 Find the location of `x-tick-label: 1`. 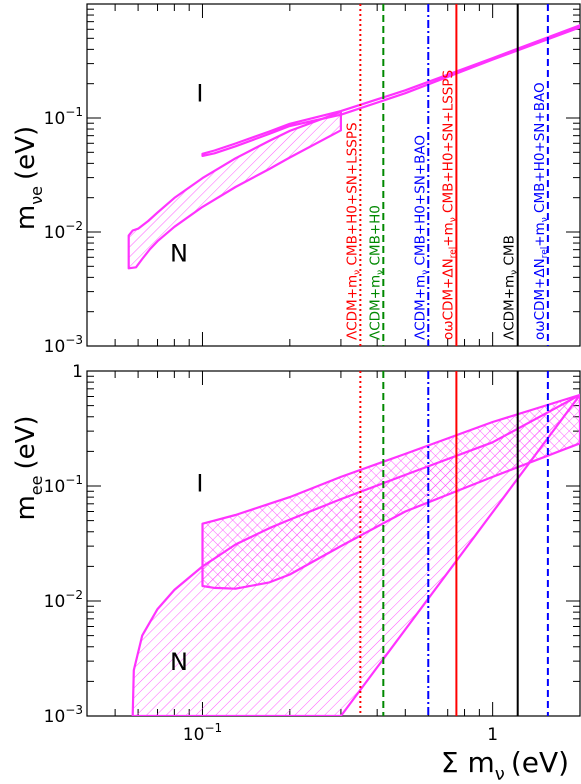

x-tick-label: 1 is located at coordinates (492, 735).